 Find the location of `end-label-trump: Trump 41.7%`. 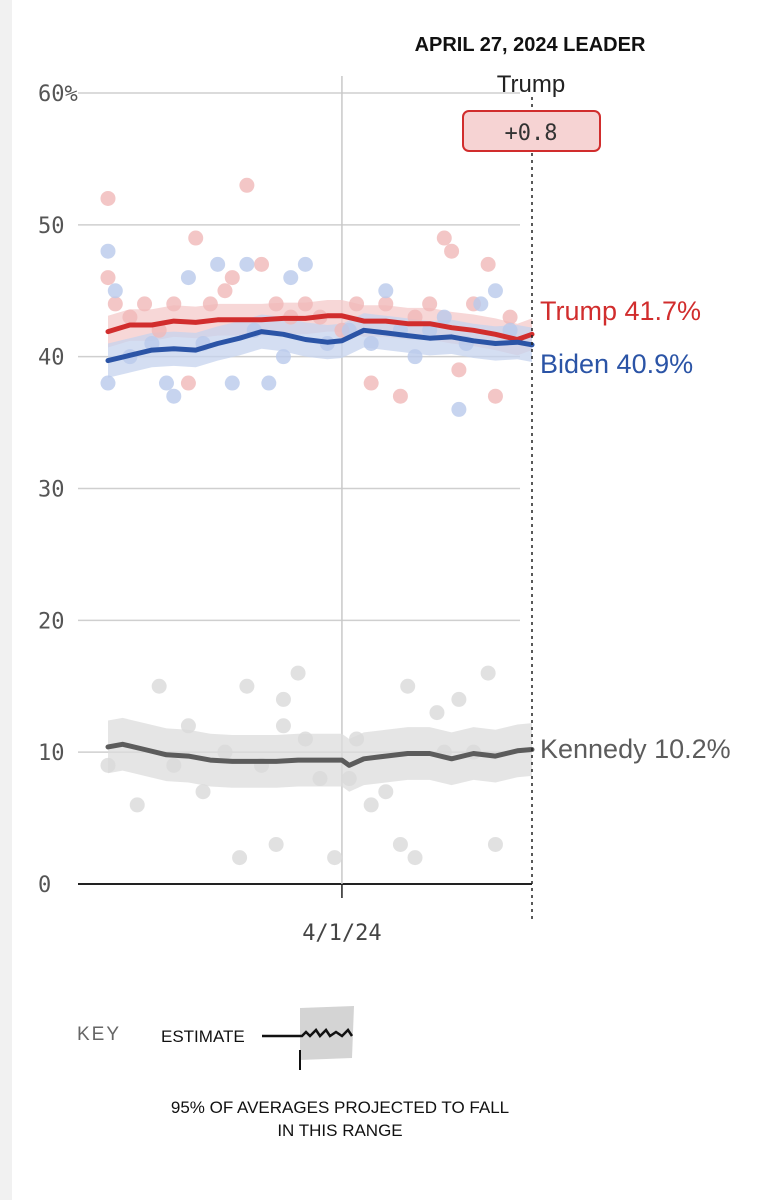

end-label-trump: Trump 41.7% is located at coordinates (620, 311).